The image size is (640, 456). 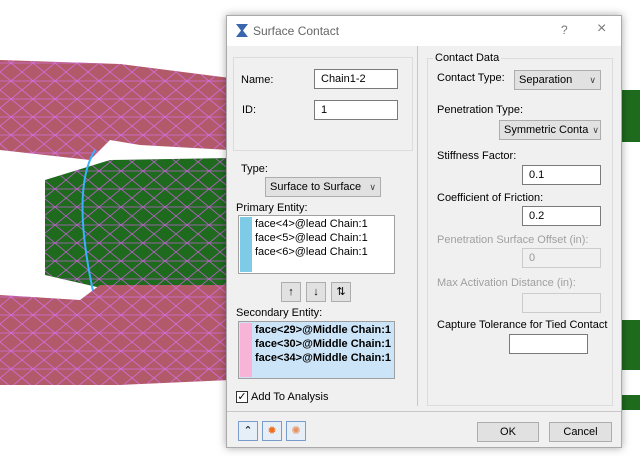 What do you see at coordinates (477, 156) in the screenshot?
I see `stiffness-label: Stiffness Factor:` at bounding box center [477, 156].